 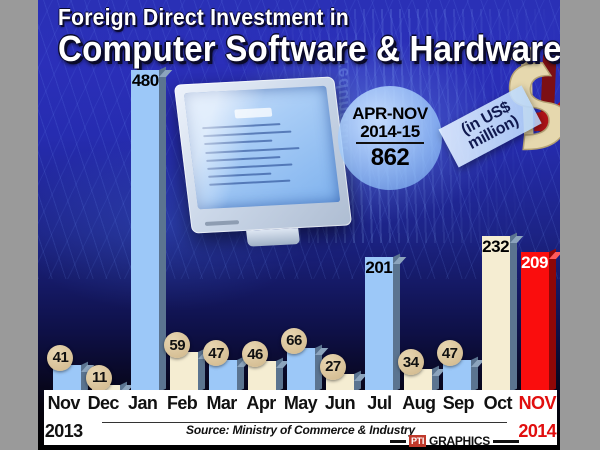 I want to click on bar-jul, so click(x=385, y=322).